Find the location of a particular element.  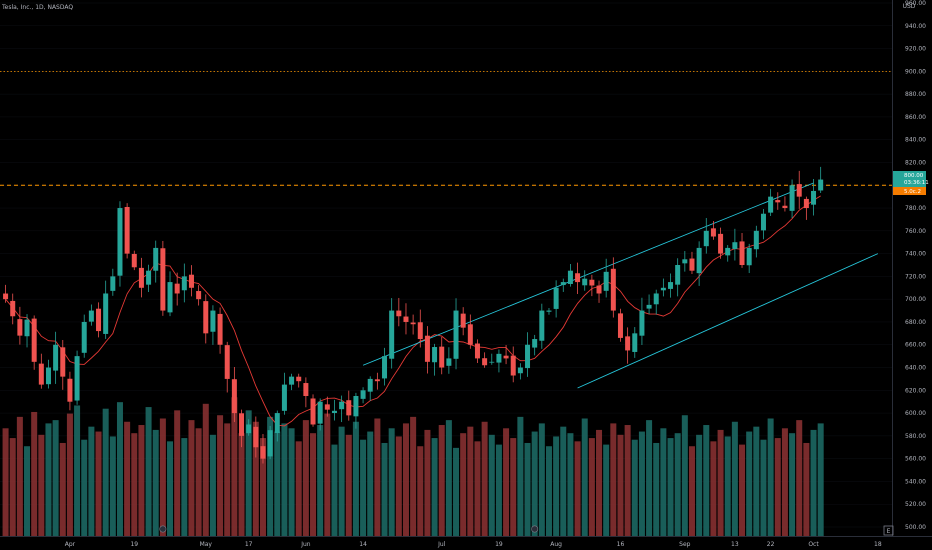

scale-settings-button: E is located at coordinates (888, 530).